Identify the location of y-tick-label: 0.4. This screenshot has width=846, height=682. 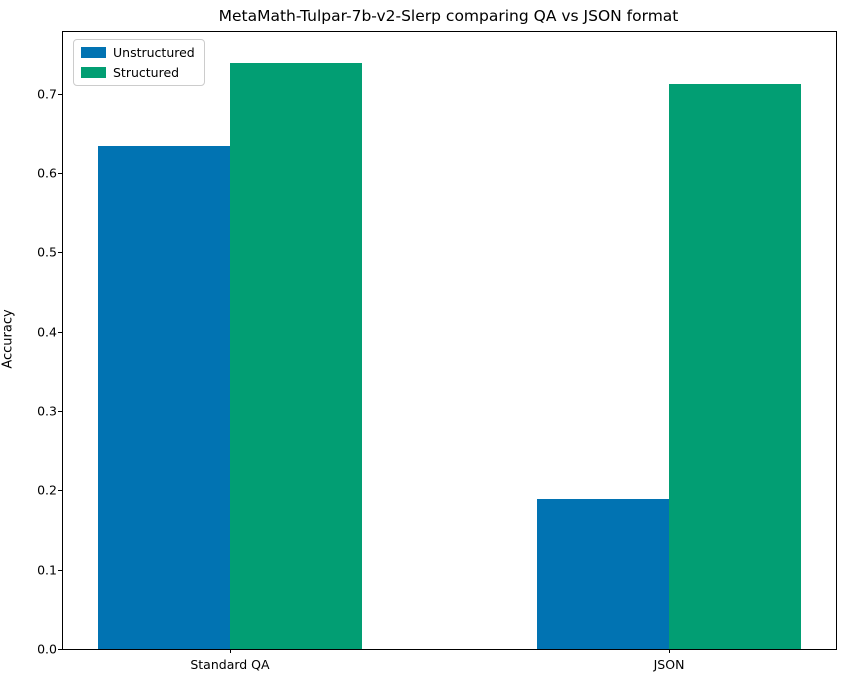
(47, 332).